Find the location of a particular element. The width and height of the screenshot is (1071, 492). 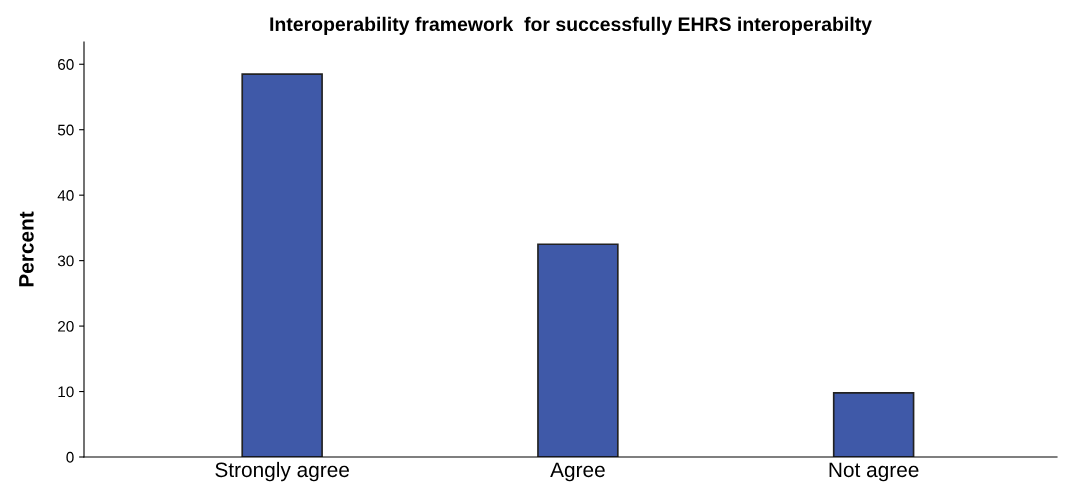

y-tick-label: 20 is located at coordinates (66, 326).